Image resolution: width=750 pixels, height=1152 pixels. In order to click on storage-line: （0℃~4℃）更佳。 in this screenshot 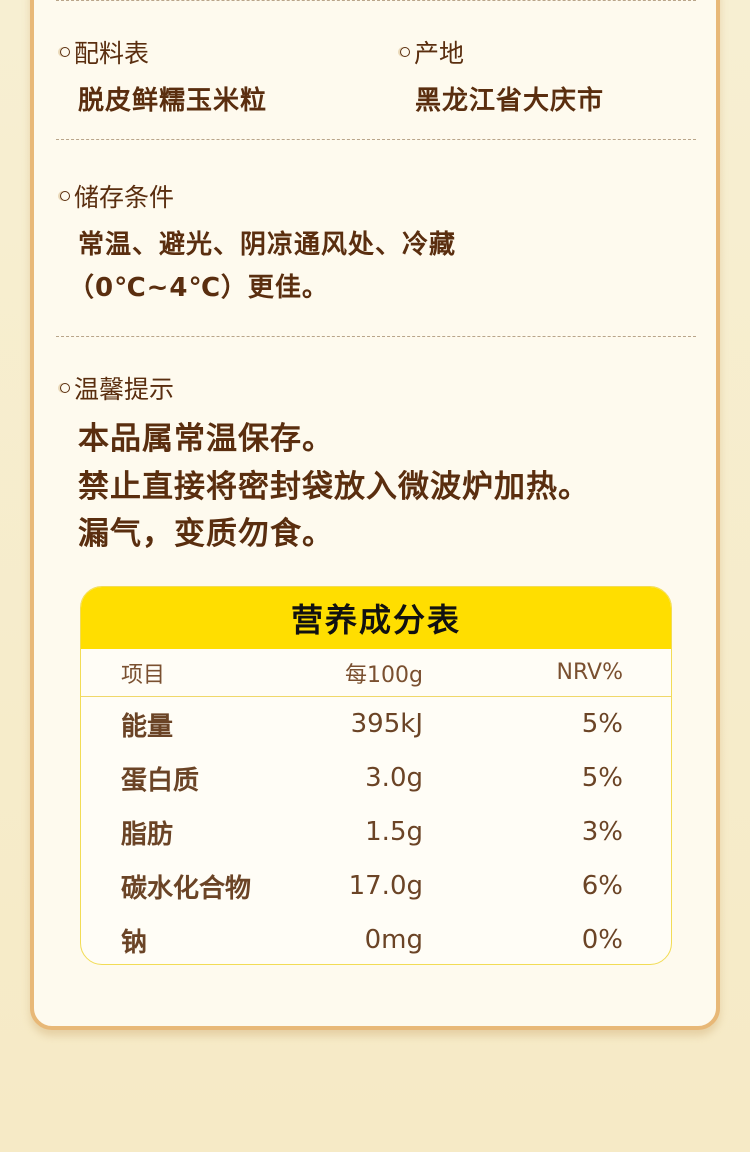, I will do `click(198, 288)`.